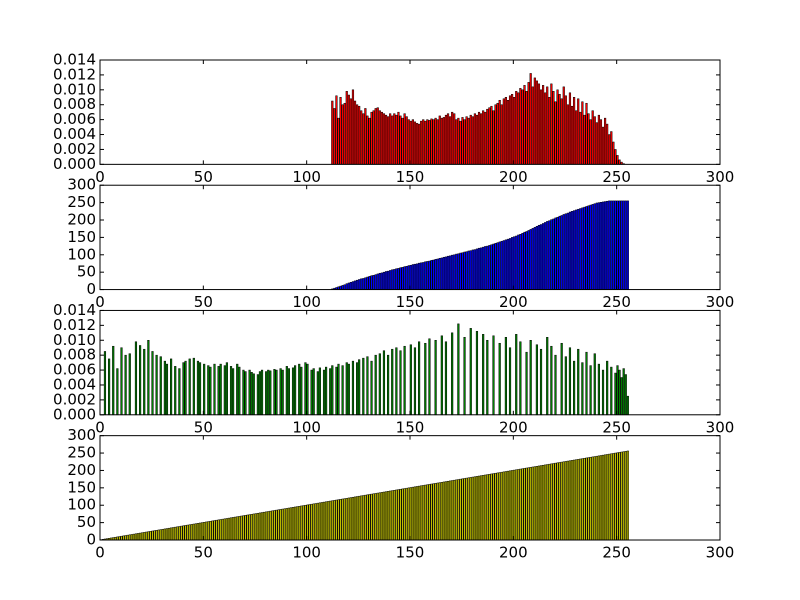 Image resolution: width=800 pixels, height=600 pixels. I want to click on x-tick-label: 250, so click(616, 427).